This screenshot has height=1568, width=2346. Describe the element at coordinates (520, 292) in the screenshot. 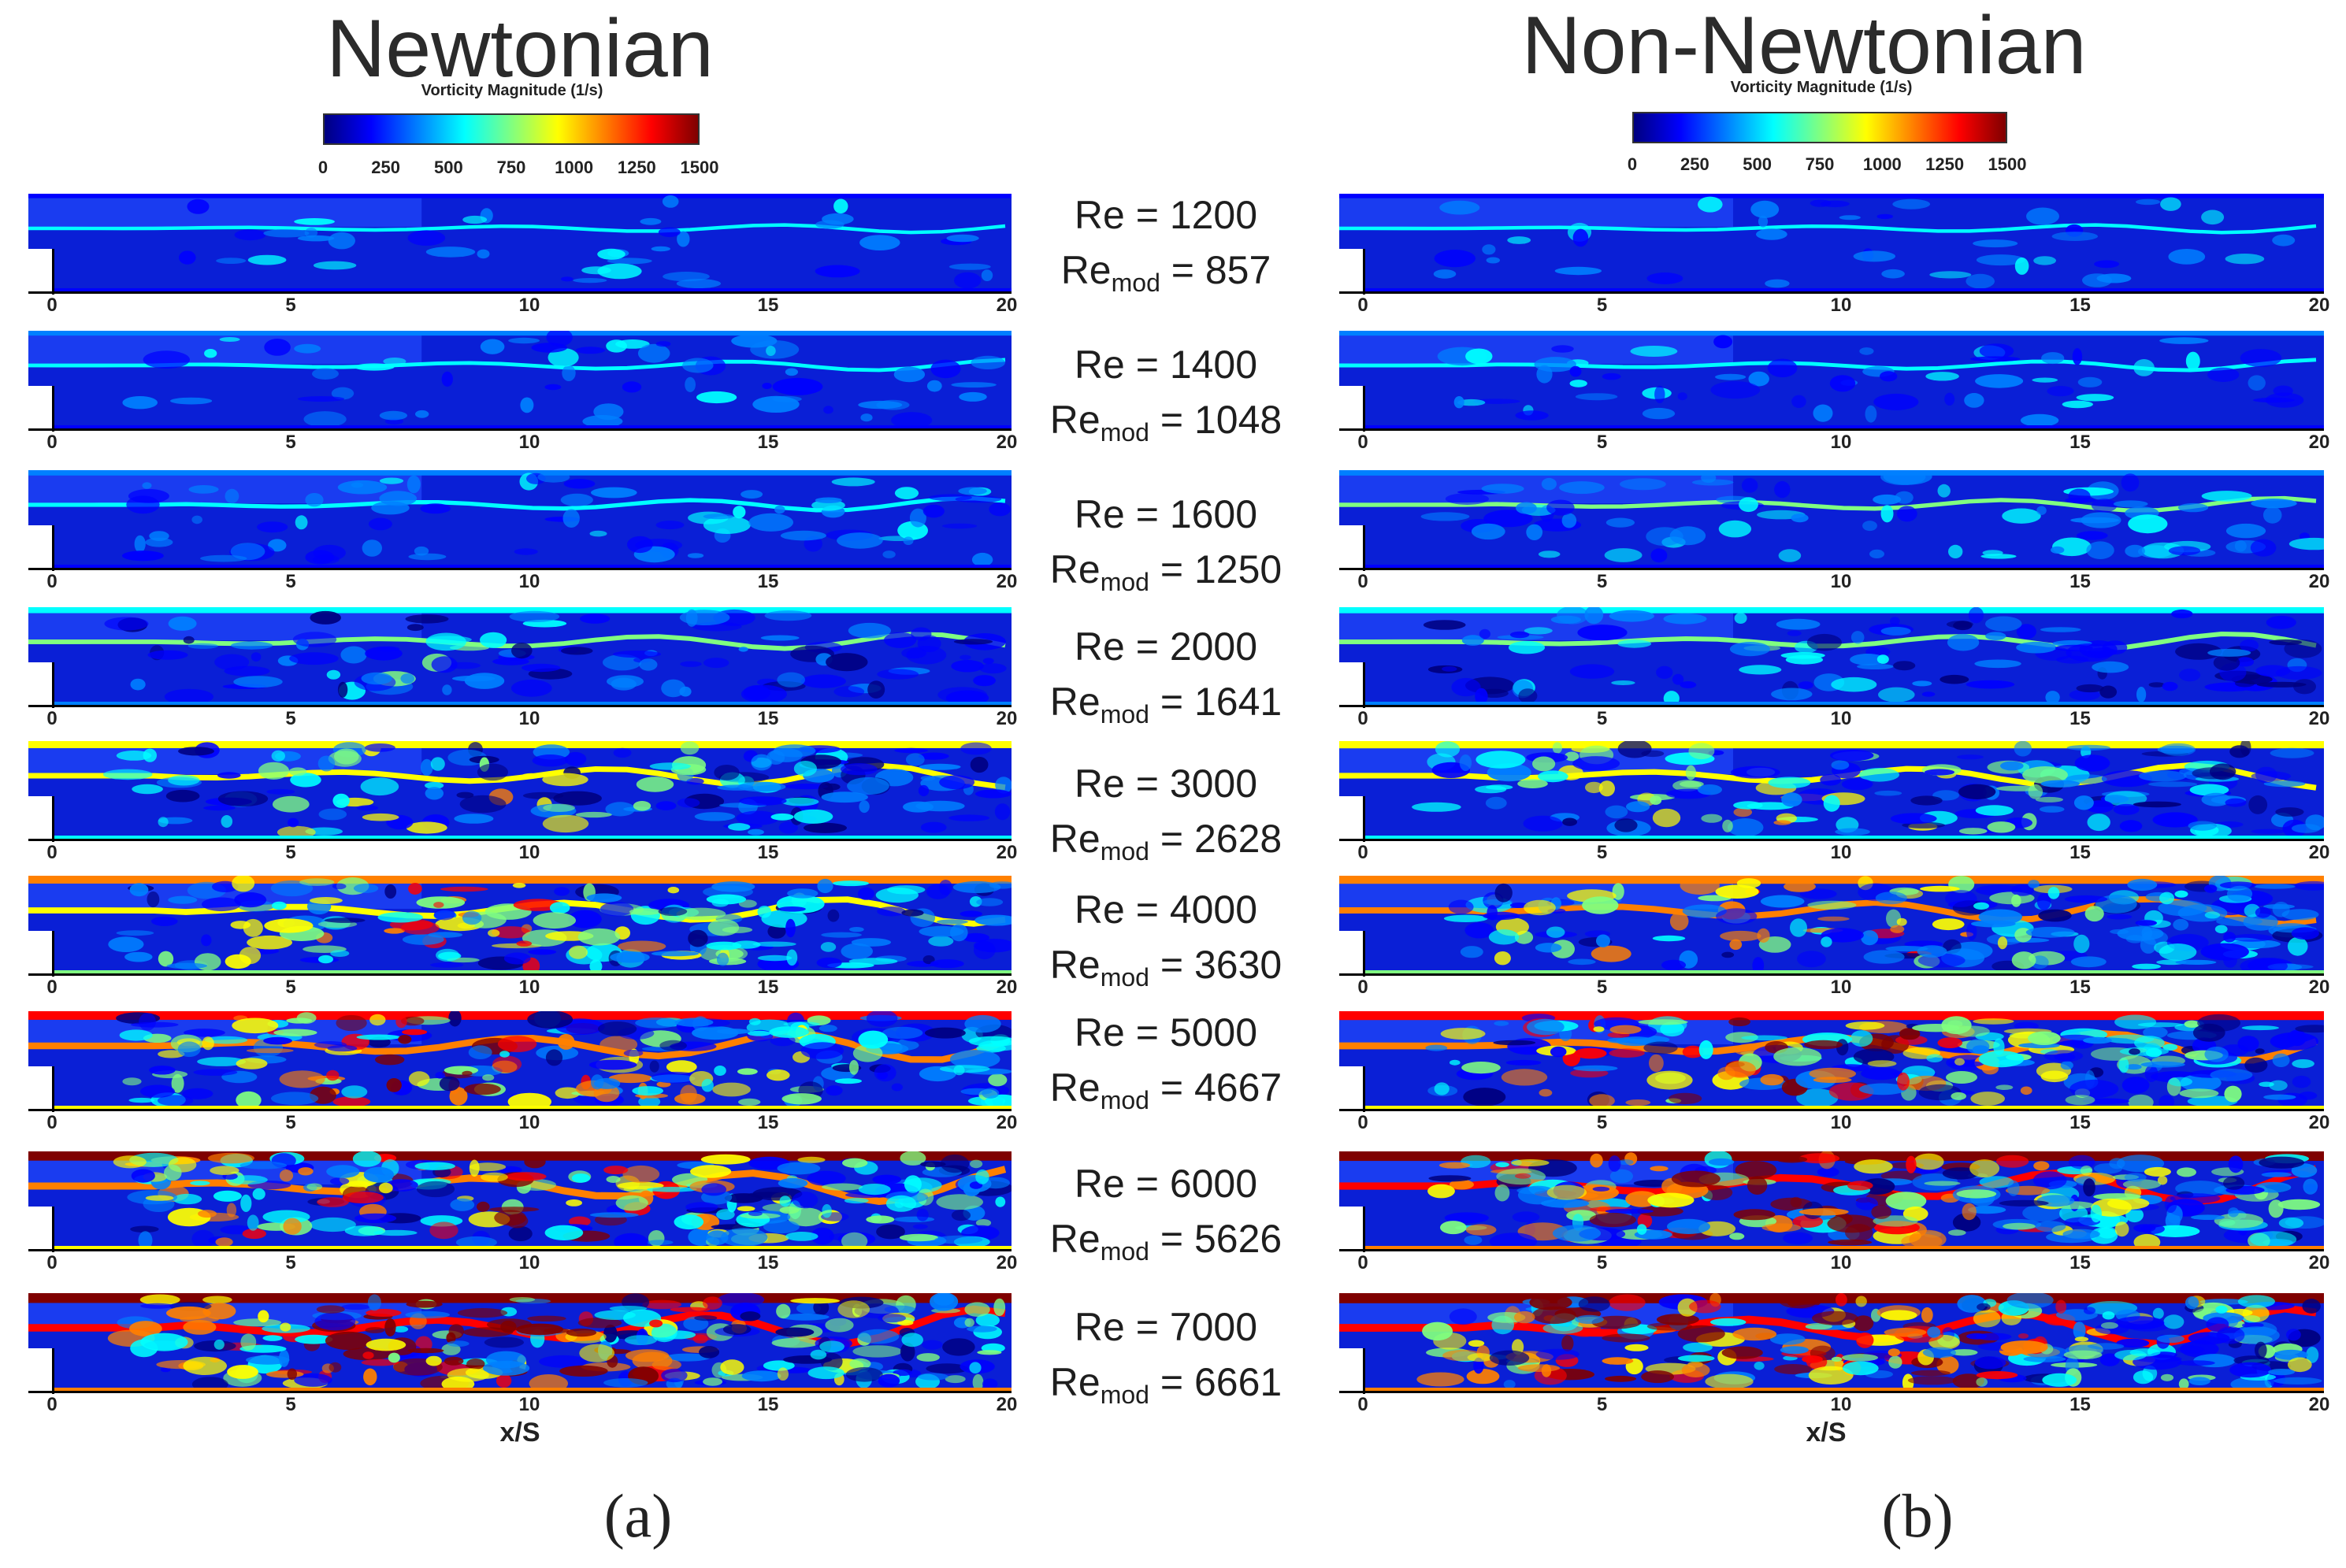

I see `x-axis-line` at that location.